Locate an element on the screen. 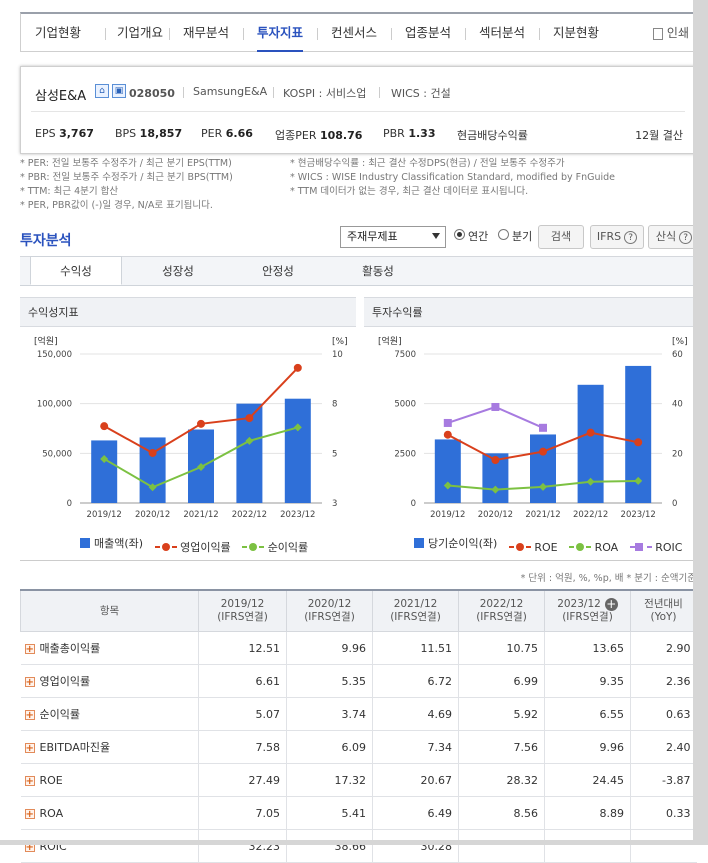 The height and width of the screenshot is (863, 708). y-tick-label: 100,000 is located at coordinates (54, 405).